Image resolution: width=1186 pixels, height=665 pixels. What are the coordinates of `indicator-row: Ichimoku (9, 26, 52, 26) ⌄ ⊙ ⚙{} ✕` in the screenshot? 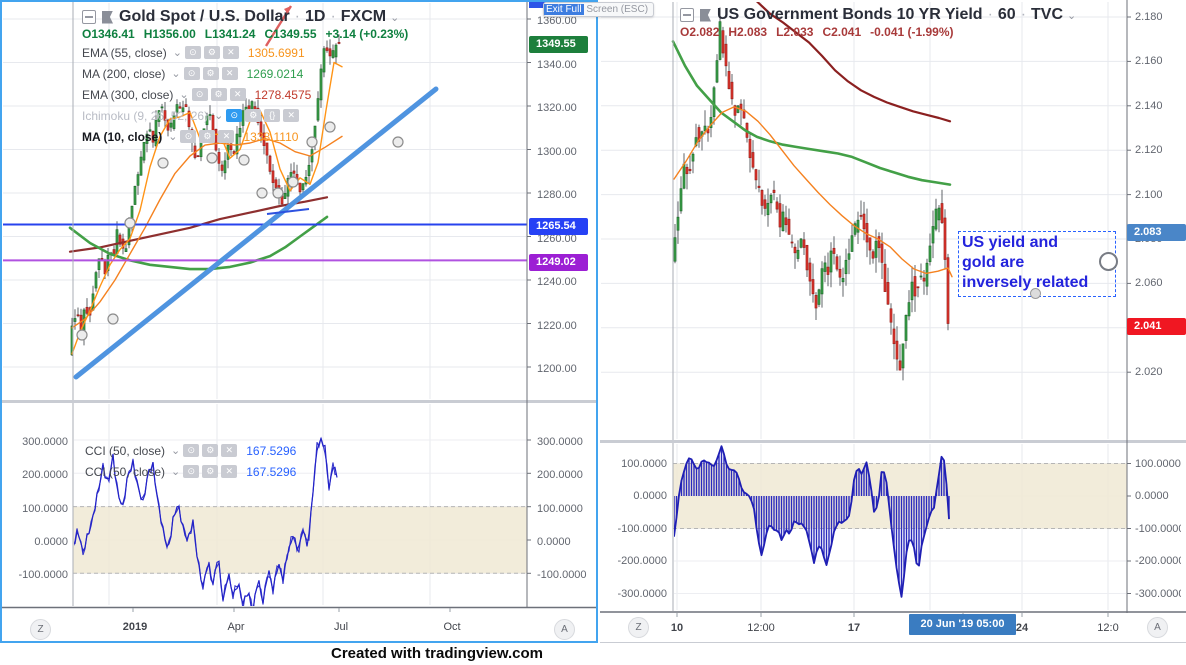 It's located at (245, 115).